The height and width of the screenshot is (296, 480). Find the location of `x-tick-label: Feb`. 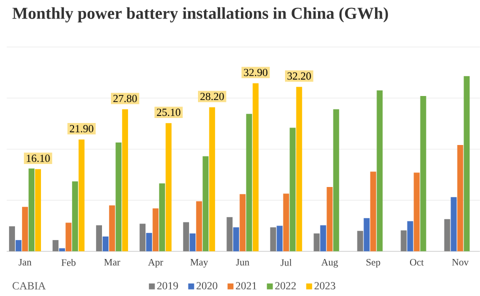

x-tick-label: Feb is located at coordinates (68, 262).